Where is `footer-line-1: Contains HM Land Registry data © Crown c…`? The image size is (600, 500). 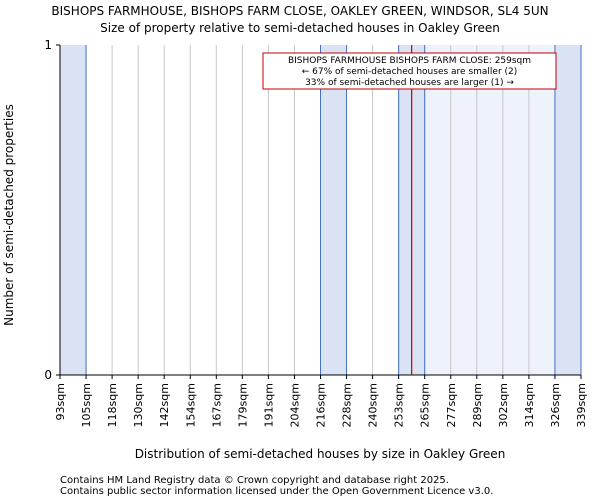 footer-line-1: Contains HM Land Registry data © Crown c… is located at coordinates (254, 480).